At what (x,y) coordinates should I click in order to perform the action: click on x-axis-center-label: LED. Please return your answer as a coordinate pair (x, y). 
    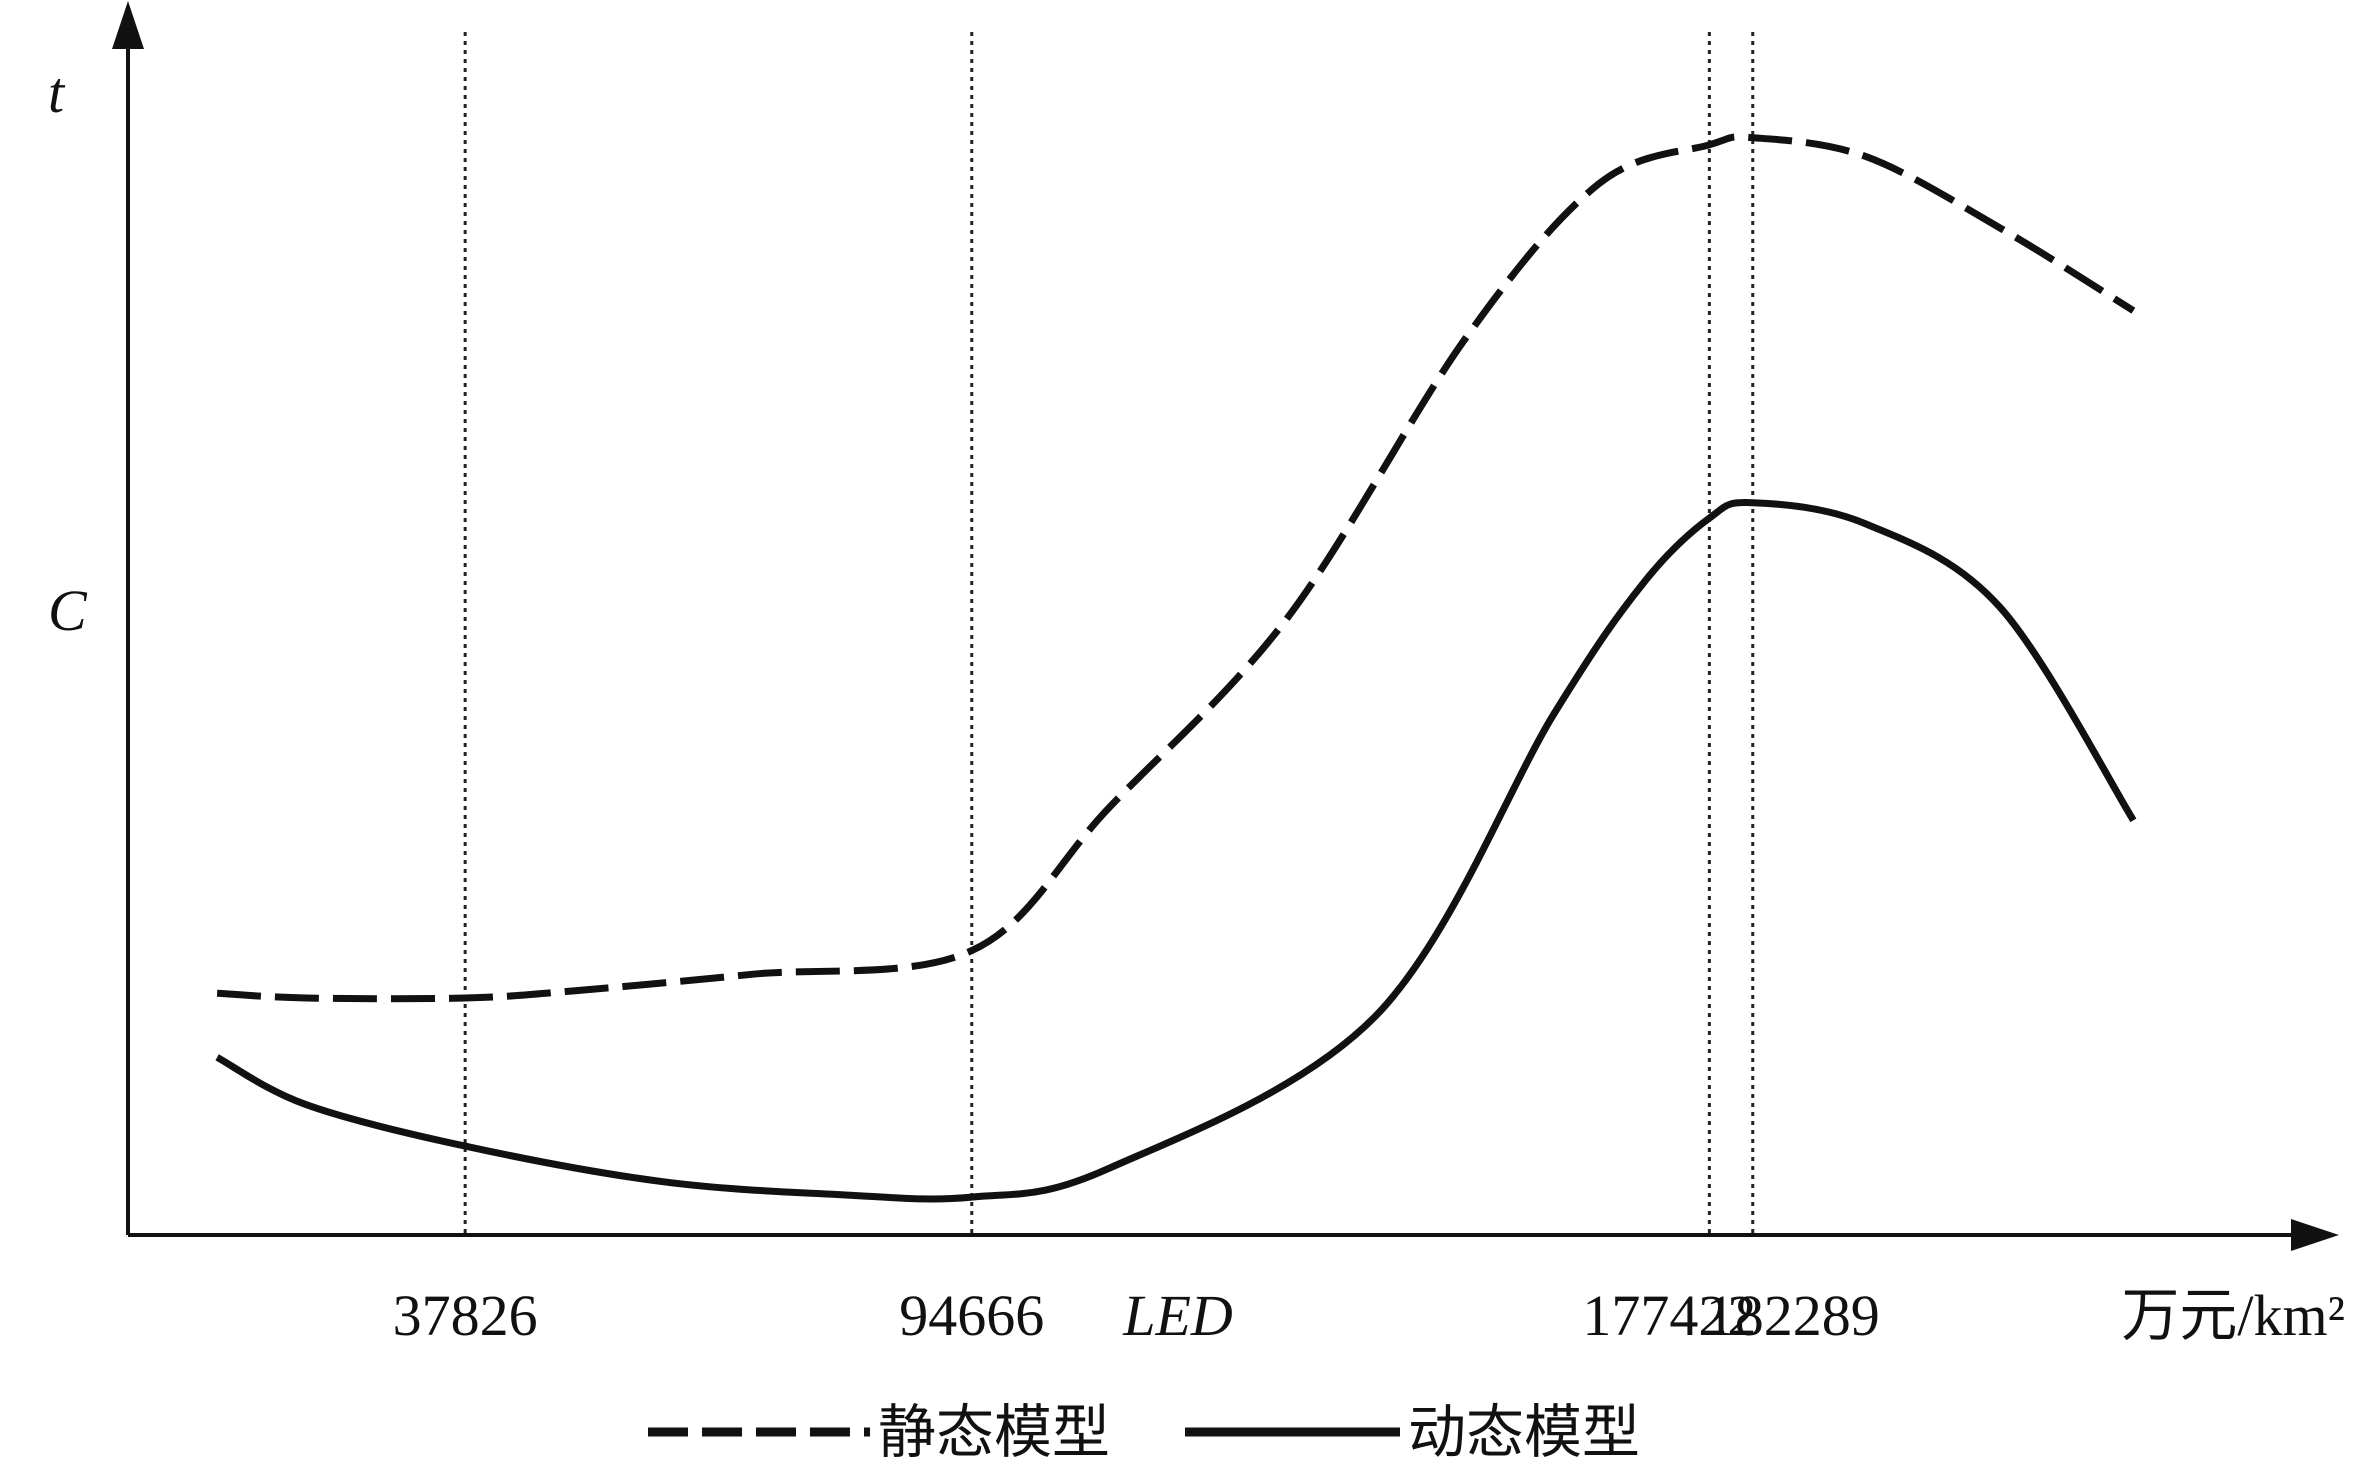
    Looking at the image, I should click on (1177, 1315).